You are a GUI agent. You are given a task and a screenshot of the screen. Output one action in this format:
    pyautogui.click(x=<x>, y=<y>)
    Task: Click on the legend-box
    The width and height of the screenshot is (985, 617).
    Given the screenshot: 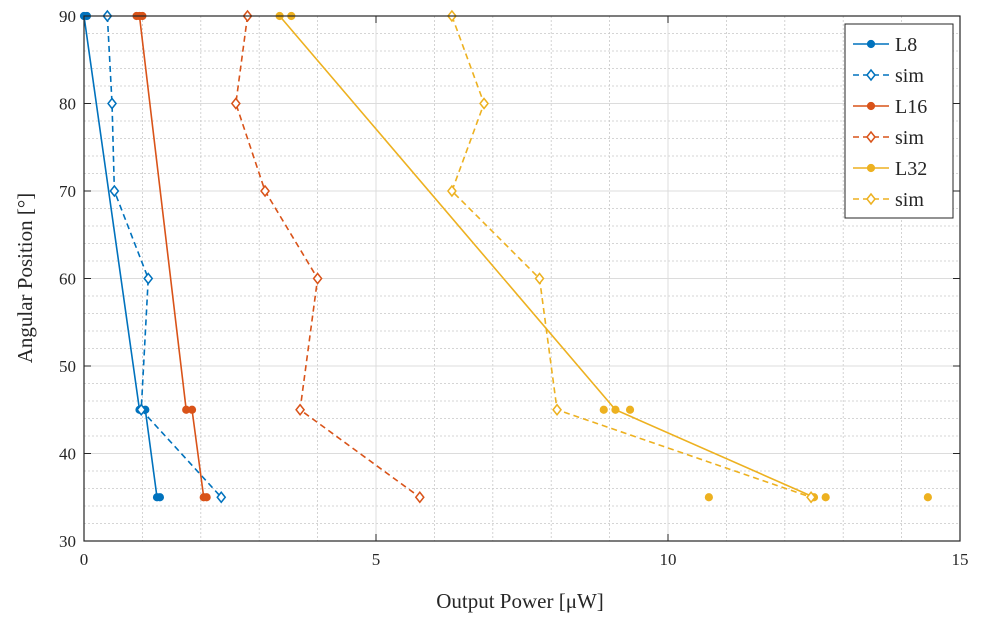 What is the action you would take?
    pyautogui.click(x=899, y=121)
    